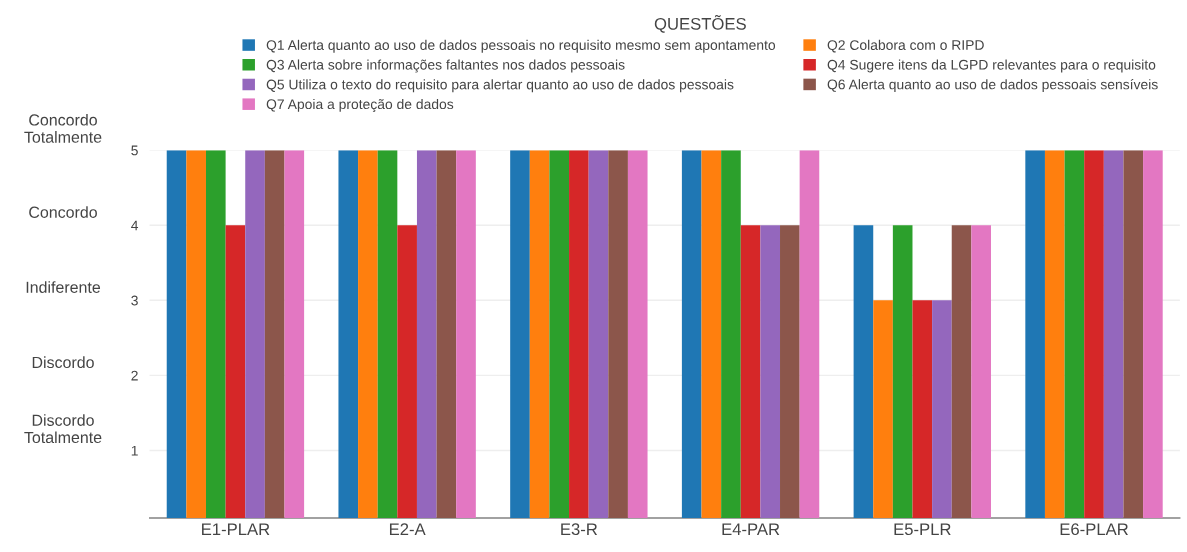 This screenshot has width=1187, height=552. Describe the element at coordinates (992, 85) in the screenshot. I see `legend-label: Q6 Alerta quanto ao uso de dados pessoais sensíveis` at that location.